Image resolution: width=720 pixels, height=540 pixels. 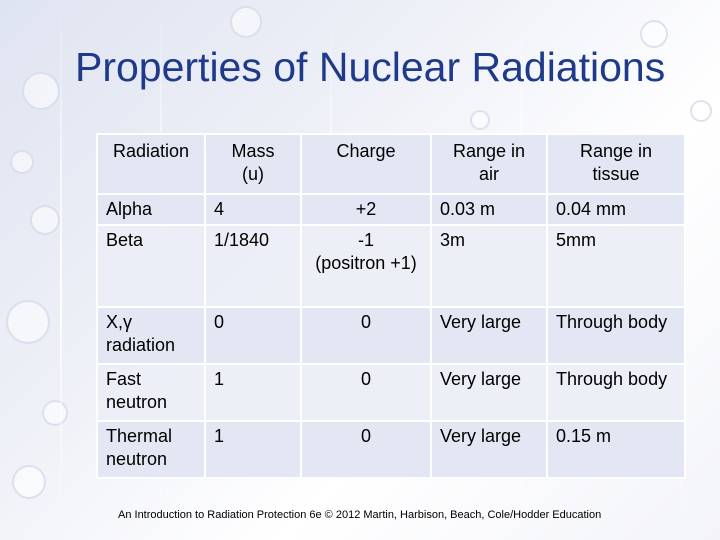 I want to click on cell-range-tissue: 0.04 mm, so click(x=616, y=209).